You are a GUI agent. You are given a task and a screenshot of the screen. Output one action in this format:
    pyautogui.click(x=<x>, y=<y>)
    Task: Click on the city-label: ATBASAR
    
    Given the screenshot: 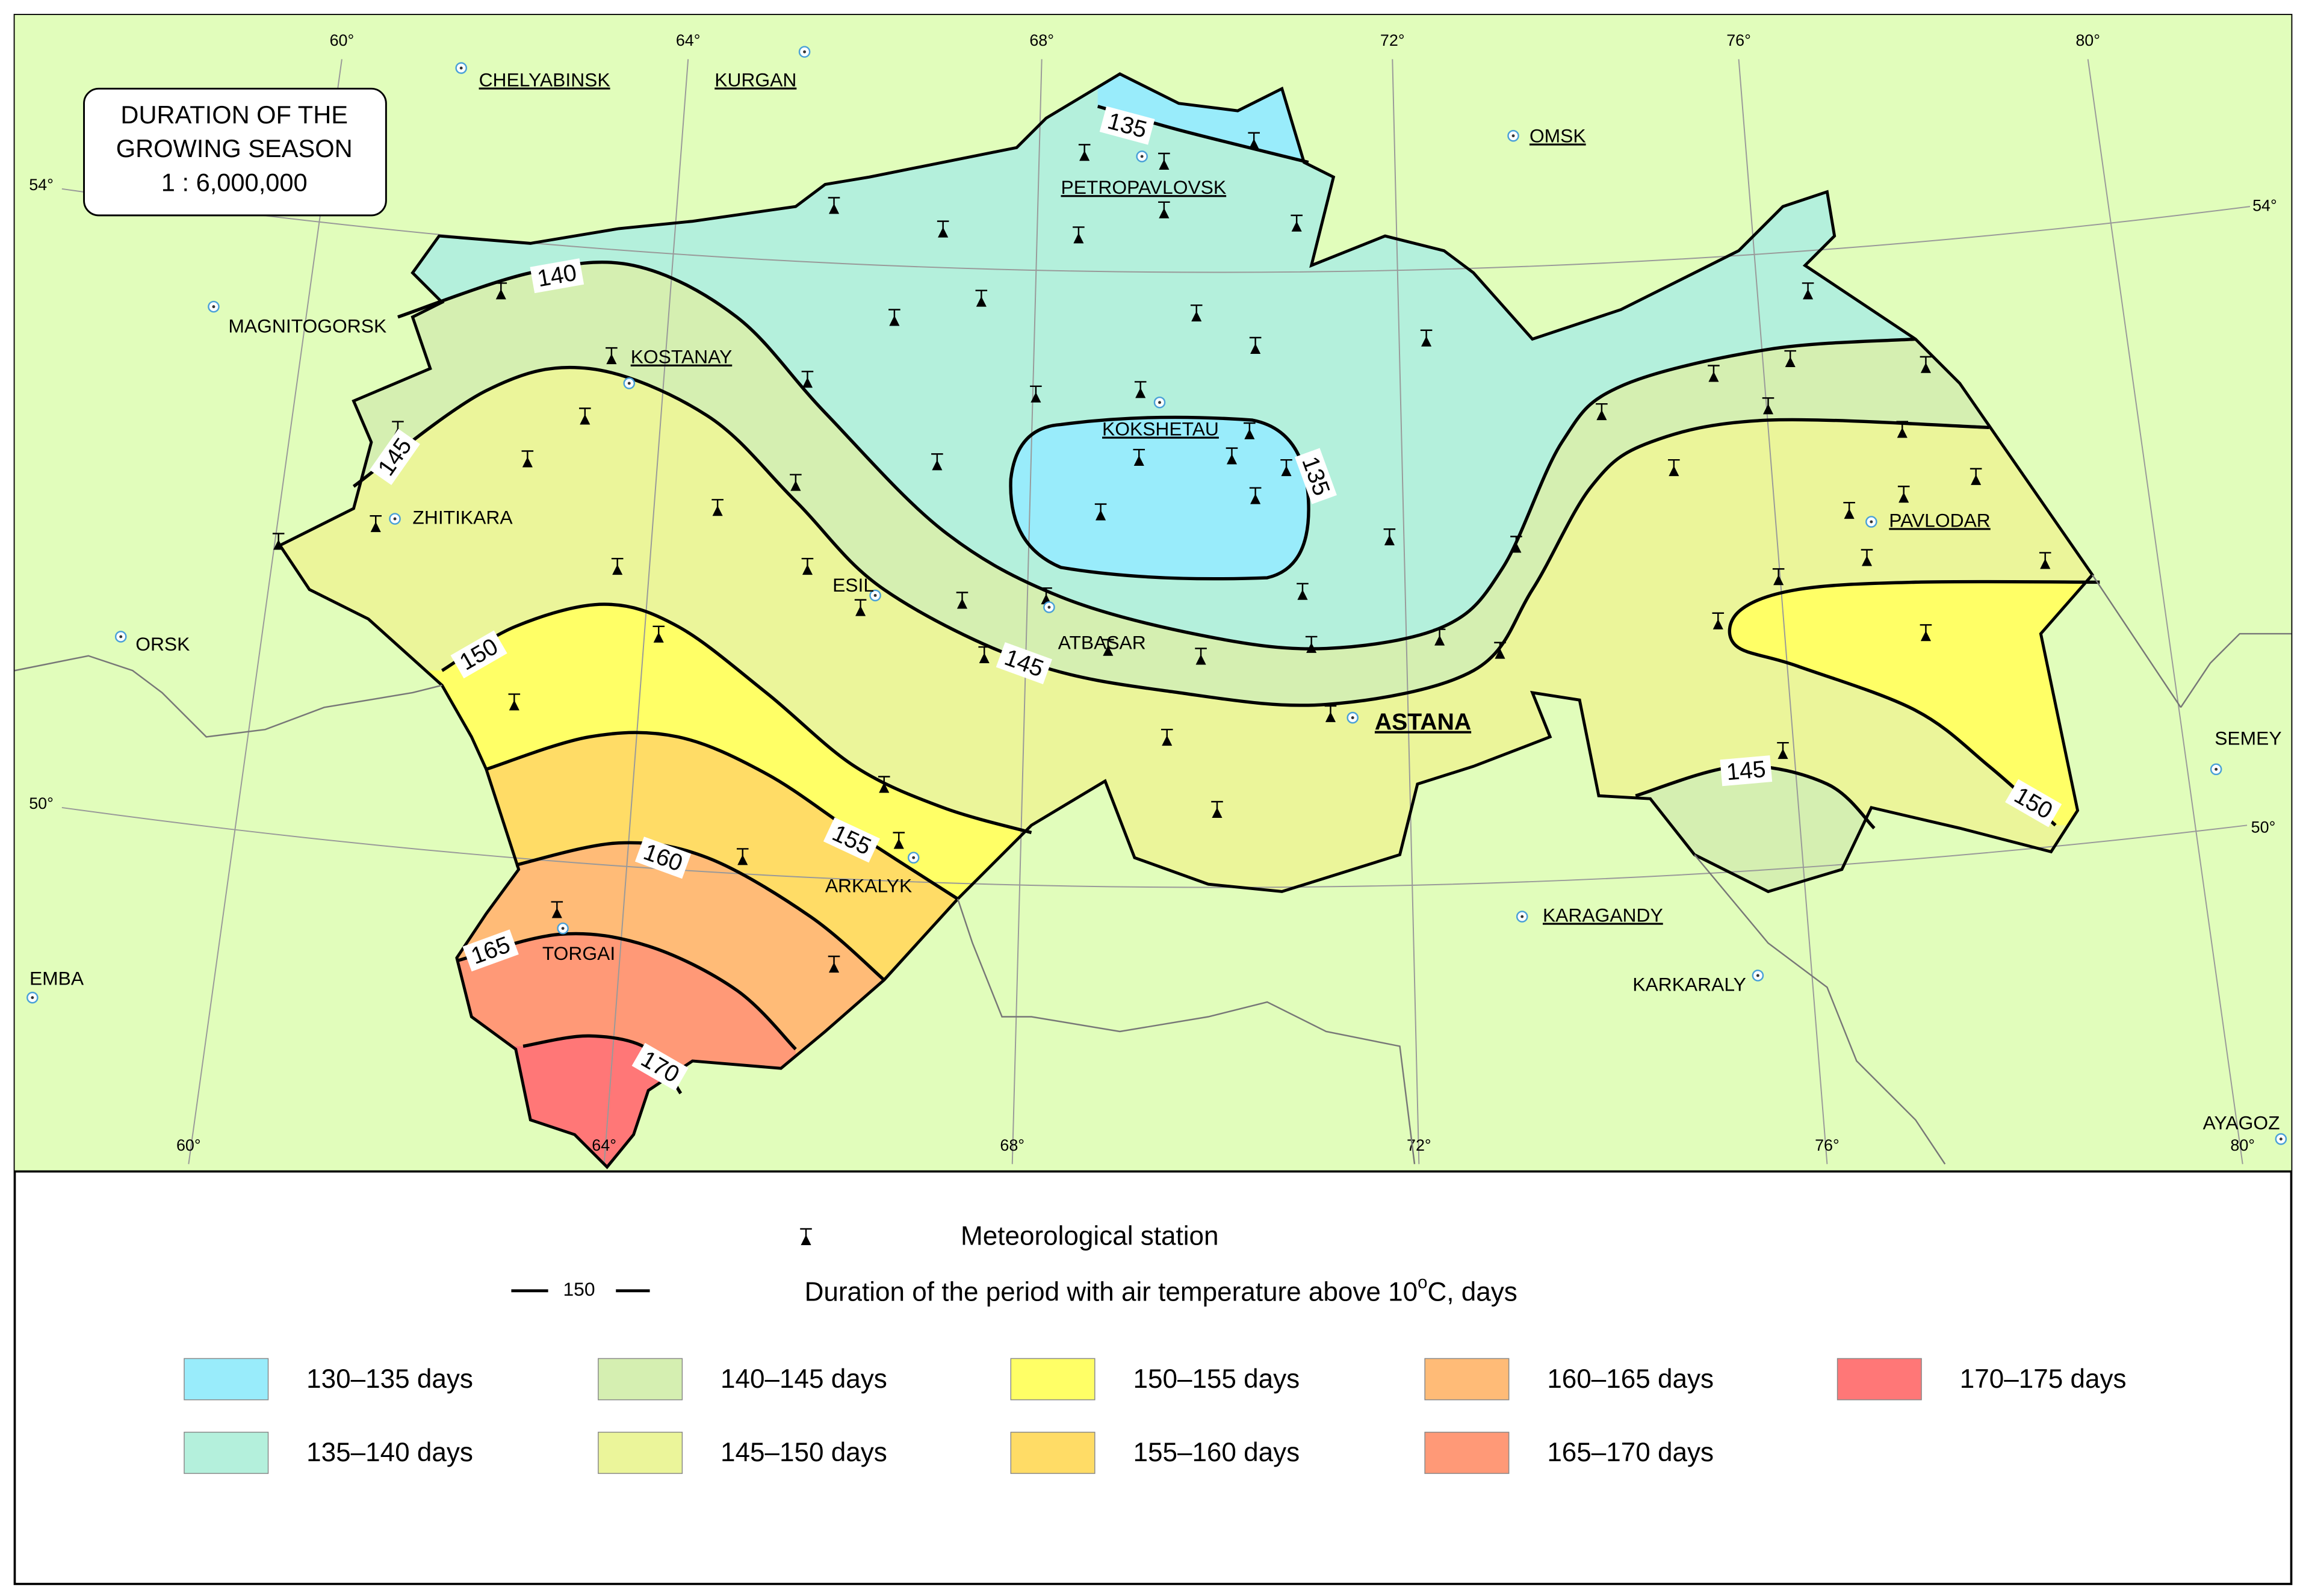 What is the action you would take?
    pyautogui.click(x=1102, y=643)
    